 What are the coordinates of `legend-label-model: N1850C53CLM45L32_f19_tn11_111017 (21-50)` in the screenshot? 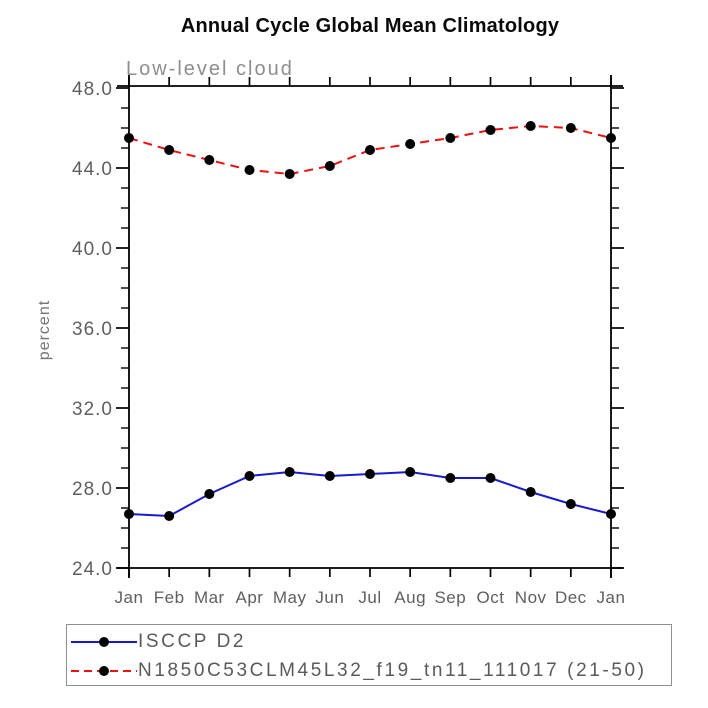 It's located at (392, 670).